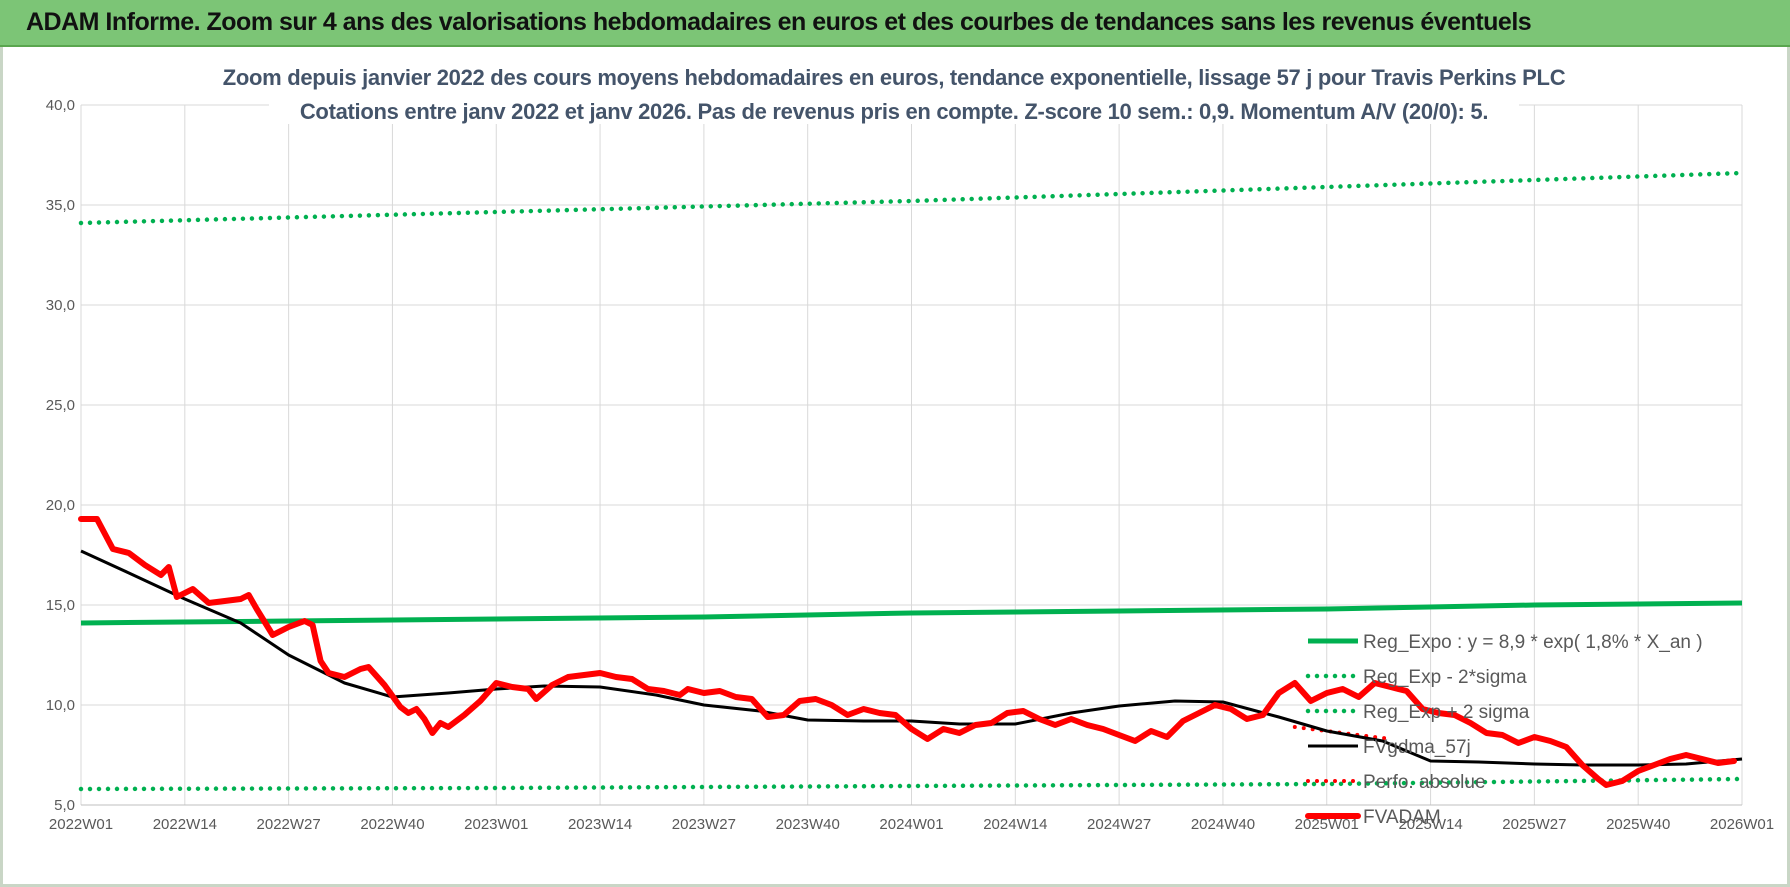  I want to click on x-tick-label: 2024W01, so click(911, 824).